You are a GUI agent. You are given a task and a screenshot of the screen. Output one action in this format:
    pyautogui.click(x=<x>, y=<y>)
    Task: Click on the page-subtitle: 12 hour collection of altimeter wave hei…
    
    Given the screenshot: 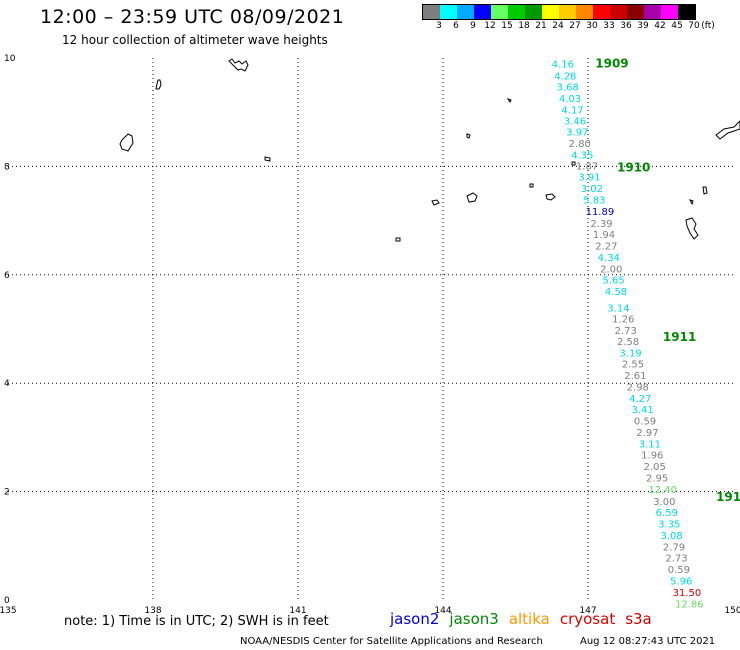 What is the action you would take?
    pyautogui.click(x=195, y=40)
    